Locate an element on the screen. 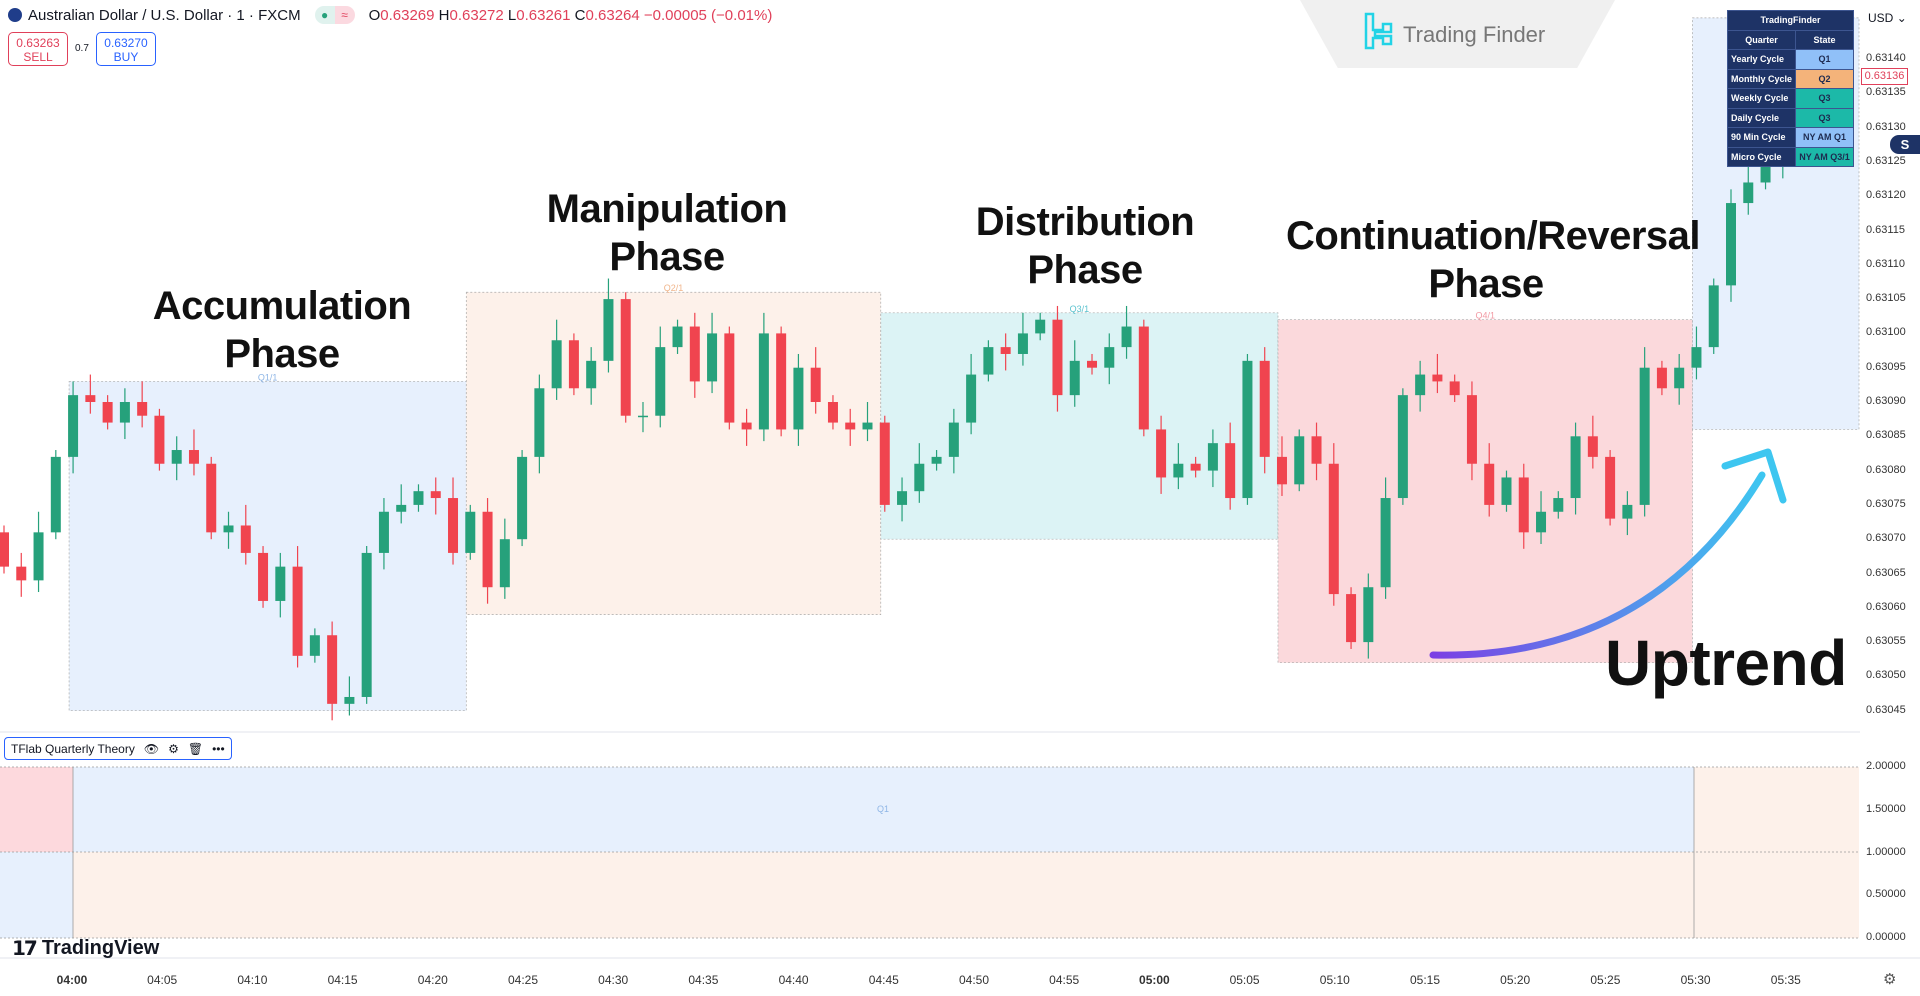  price-tick-label: 0.63100 is located at coordinates (1886, 332).